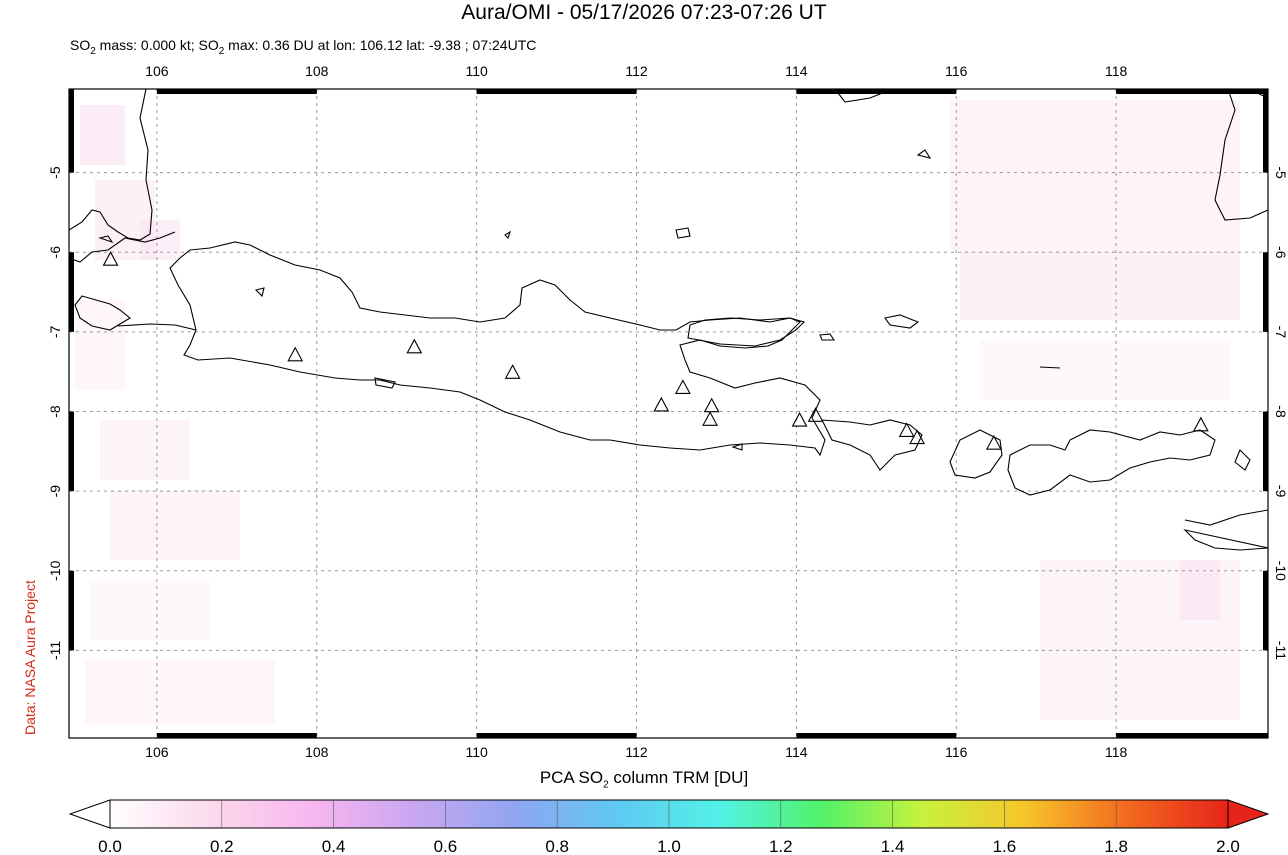 This screenshot has width=1288, height=855. What do you see at coordinates (110, 846) in the screenshot?
I see `colorbar-tick-label: 0.0` at bounding box center [110, 846].